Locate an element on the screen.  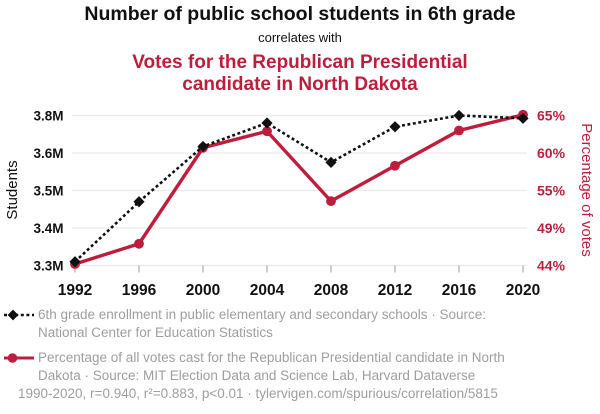
svg-text: 3.5M is located at coordinates (48, 190).